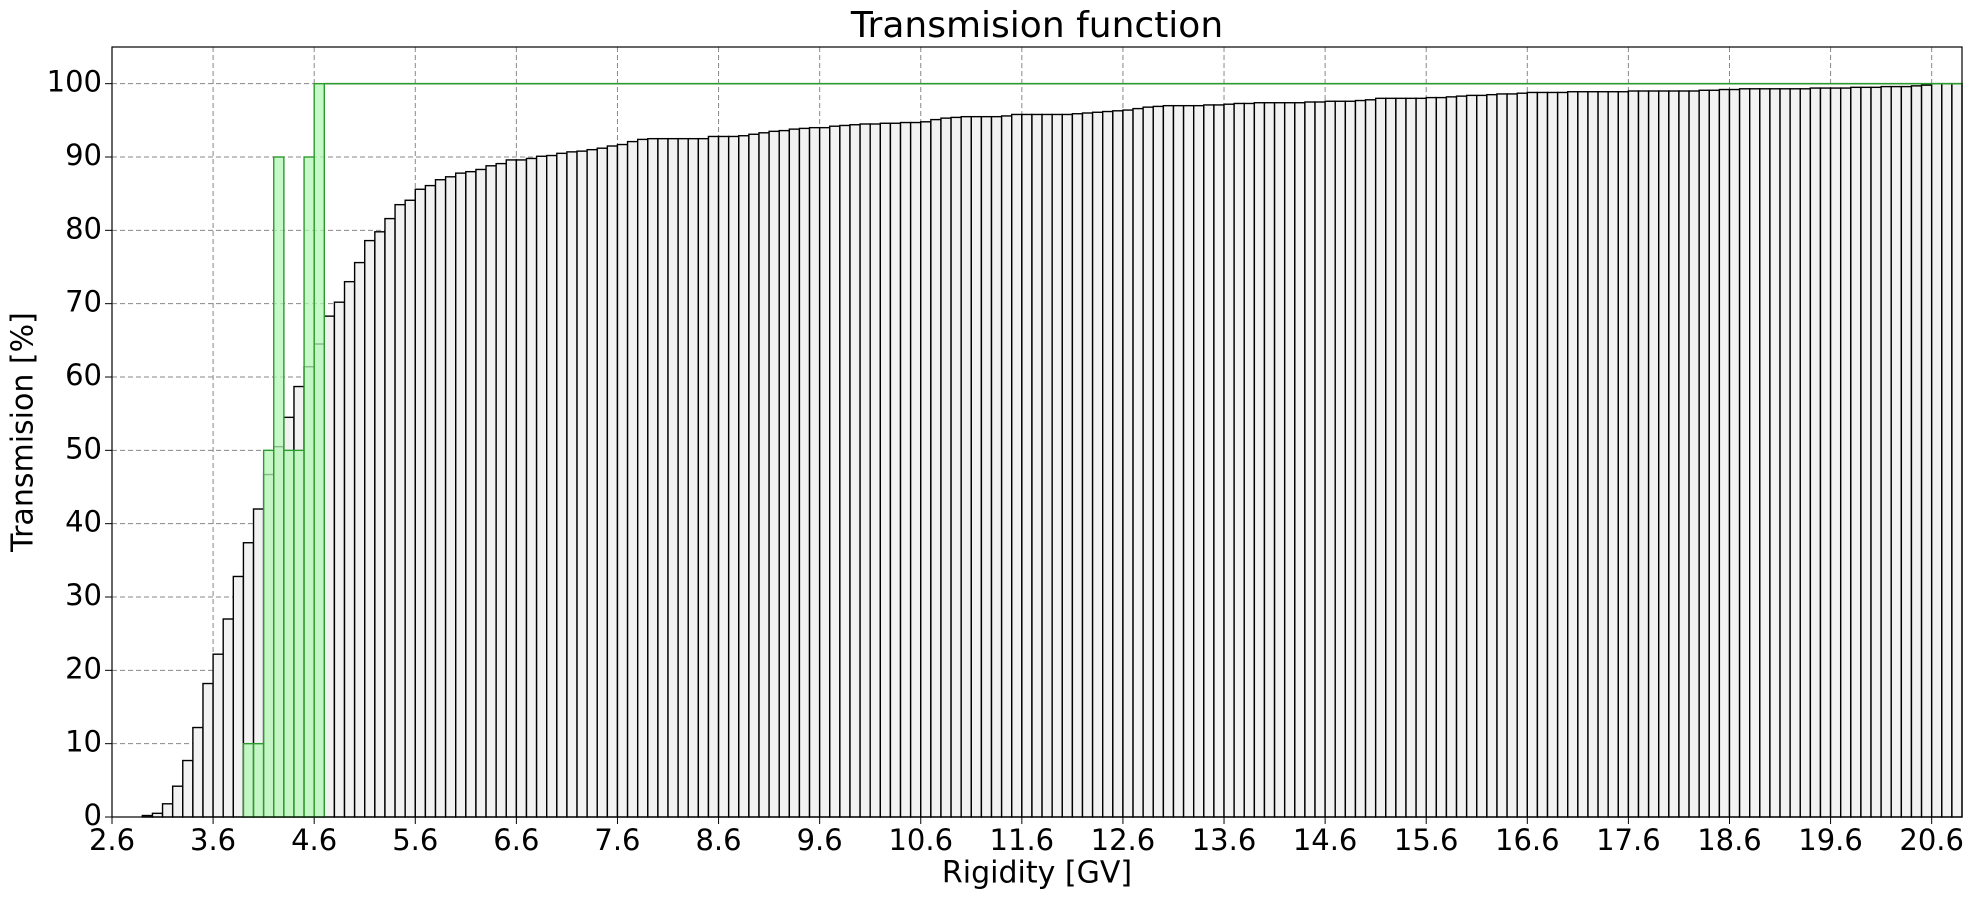 Image resolution: width=1976 pixels, height=900 pixels. I want to click on x-tick-label: 14.6, so click(1325, 840).